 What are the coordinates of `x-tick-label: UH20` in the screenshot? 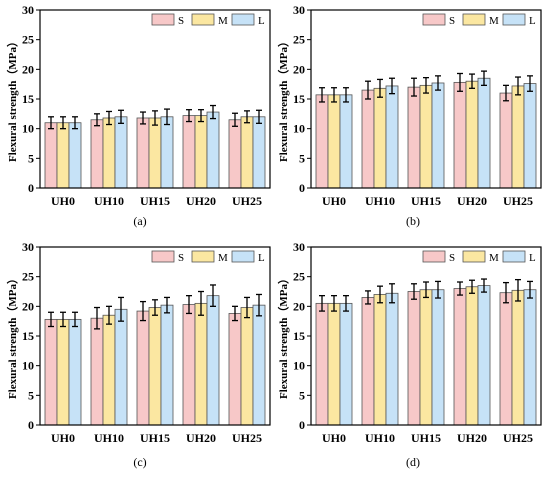 It's located at (201, 438).